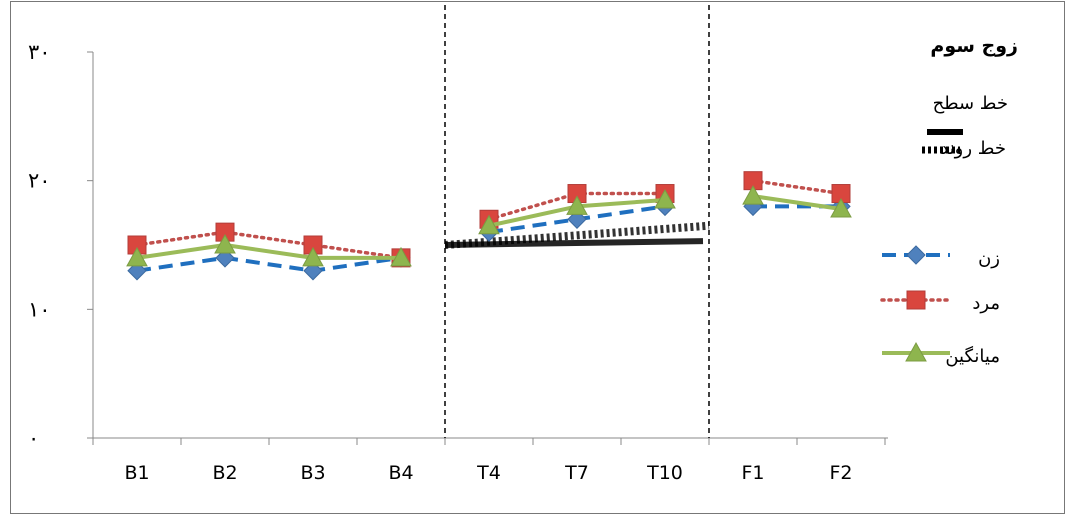 This screenshot has height=516, width=1066. I want to click on series-miangin, so click(489, 226).